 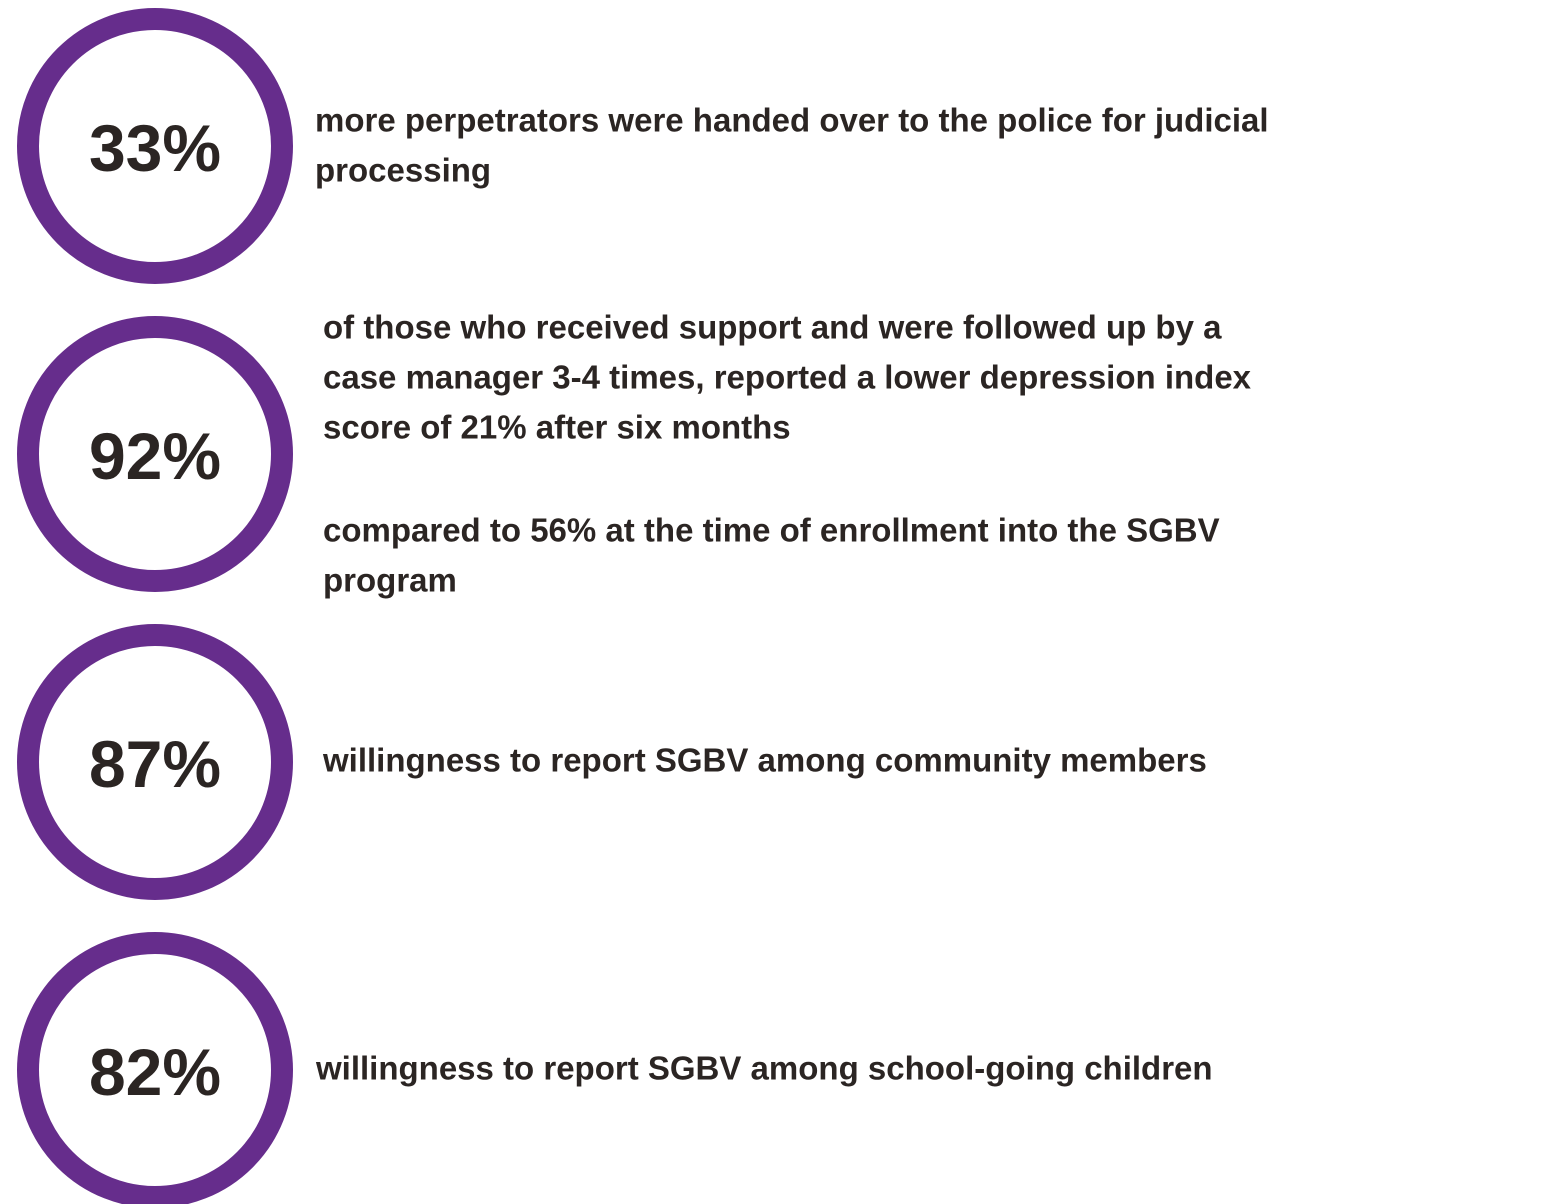 I want to click on stat-value: 87%, so click(x=155, y=764).